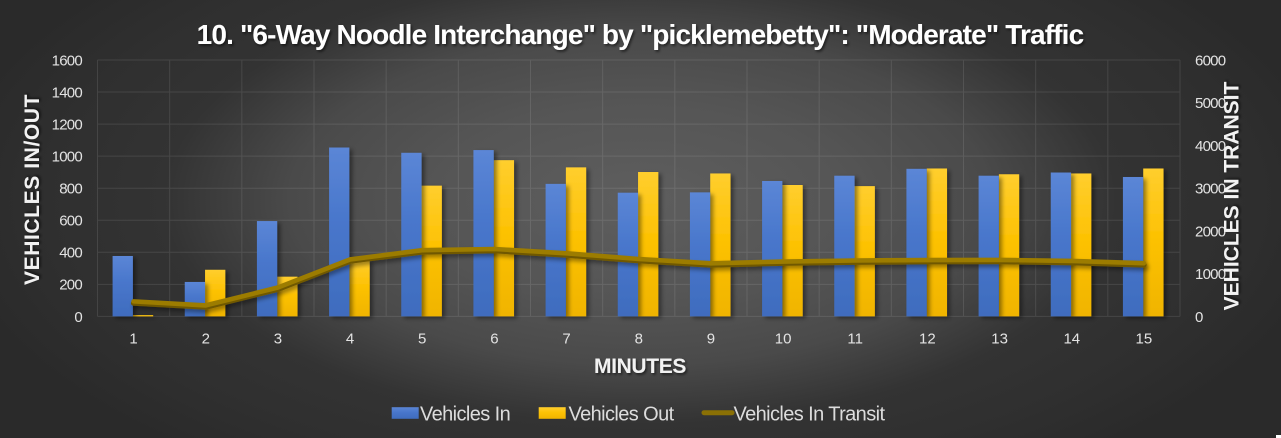 The image size is (1281, 438). I want to click on svg-text: 2000, so click(1210, 231).